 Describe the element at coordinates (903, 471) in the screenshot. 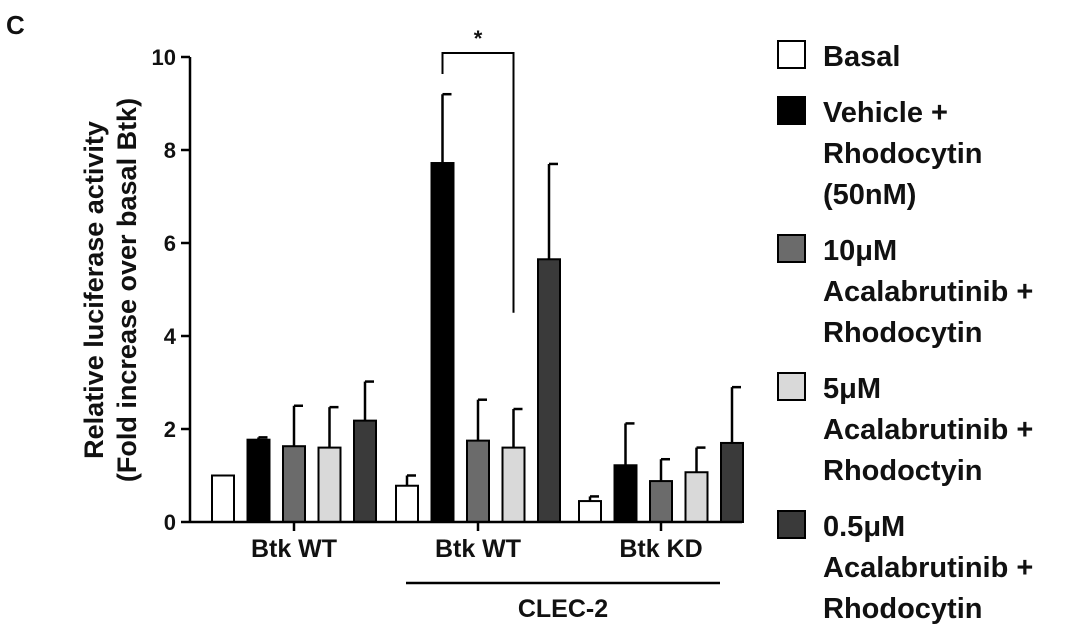

I see `legend-label: Rhodoctyin` at that location.